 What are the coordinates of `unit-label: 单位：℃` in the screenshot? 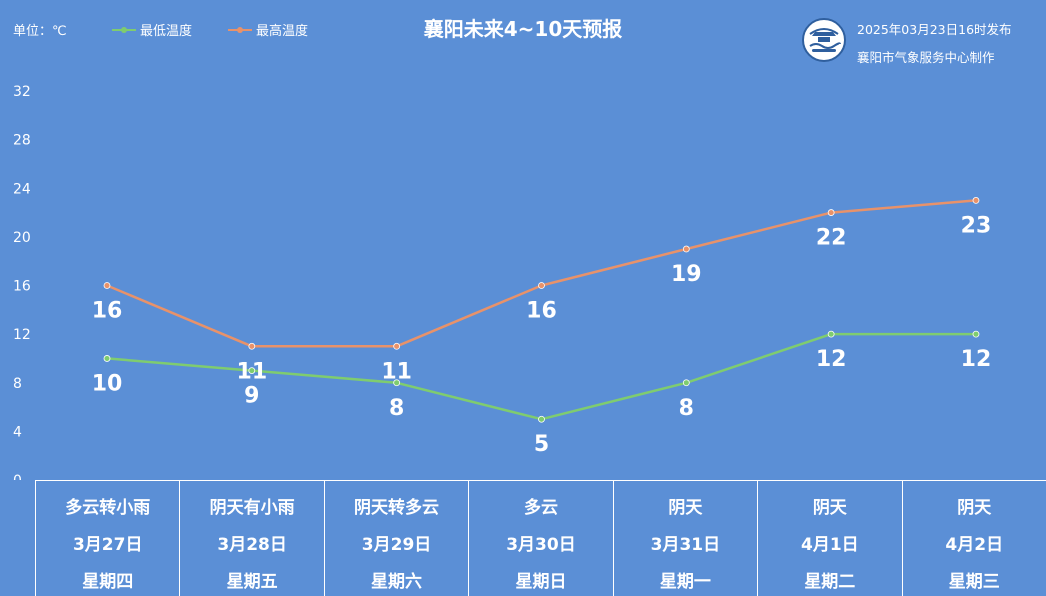 It's located at (40, 31).